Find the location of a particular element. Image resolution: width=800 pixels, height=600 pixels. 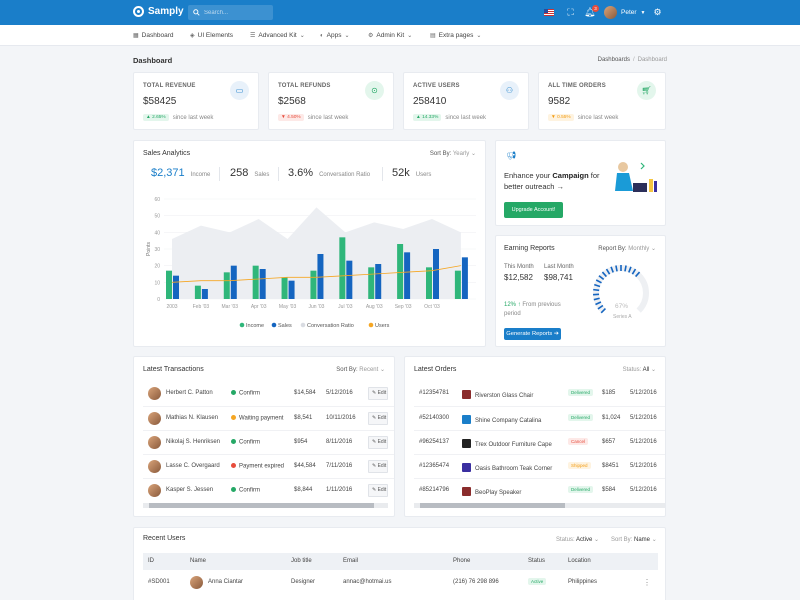

status-badge: Cancel is located at coordinates (578, 441).